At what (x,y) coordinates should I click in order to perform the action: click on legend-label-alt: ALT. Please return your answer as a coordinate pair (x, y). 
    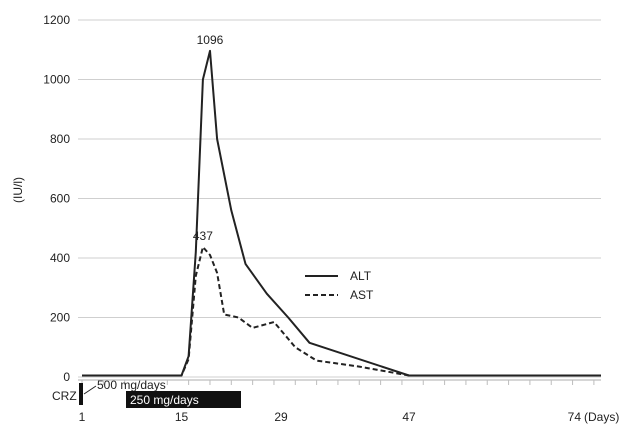
    Looking at the image, I should click on (361, 276).